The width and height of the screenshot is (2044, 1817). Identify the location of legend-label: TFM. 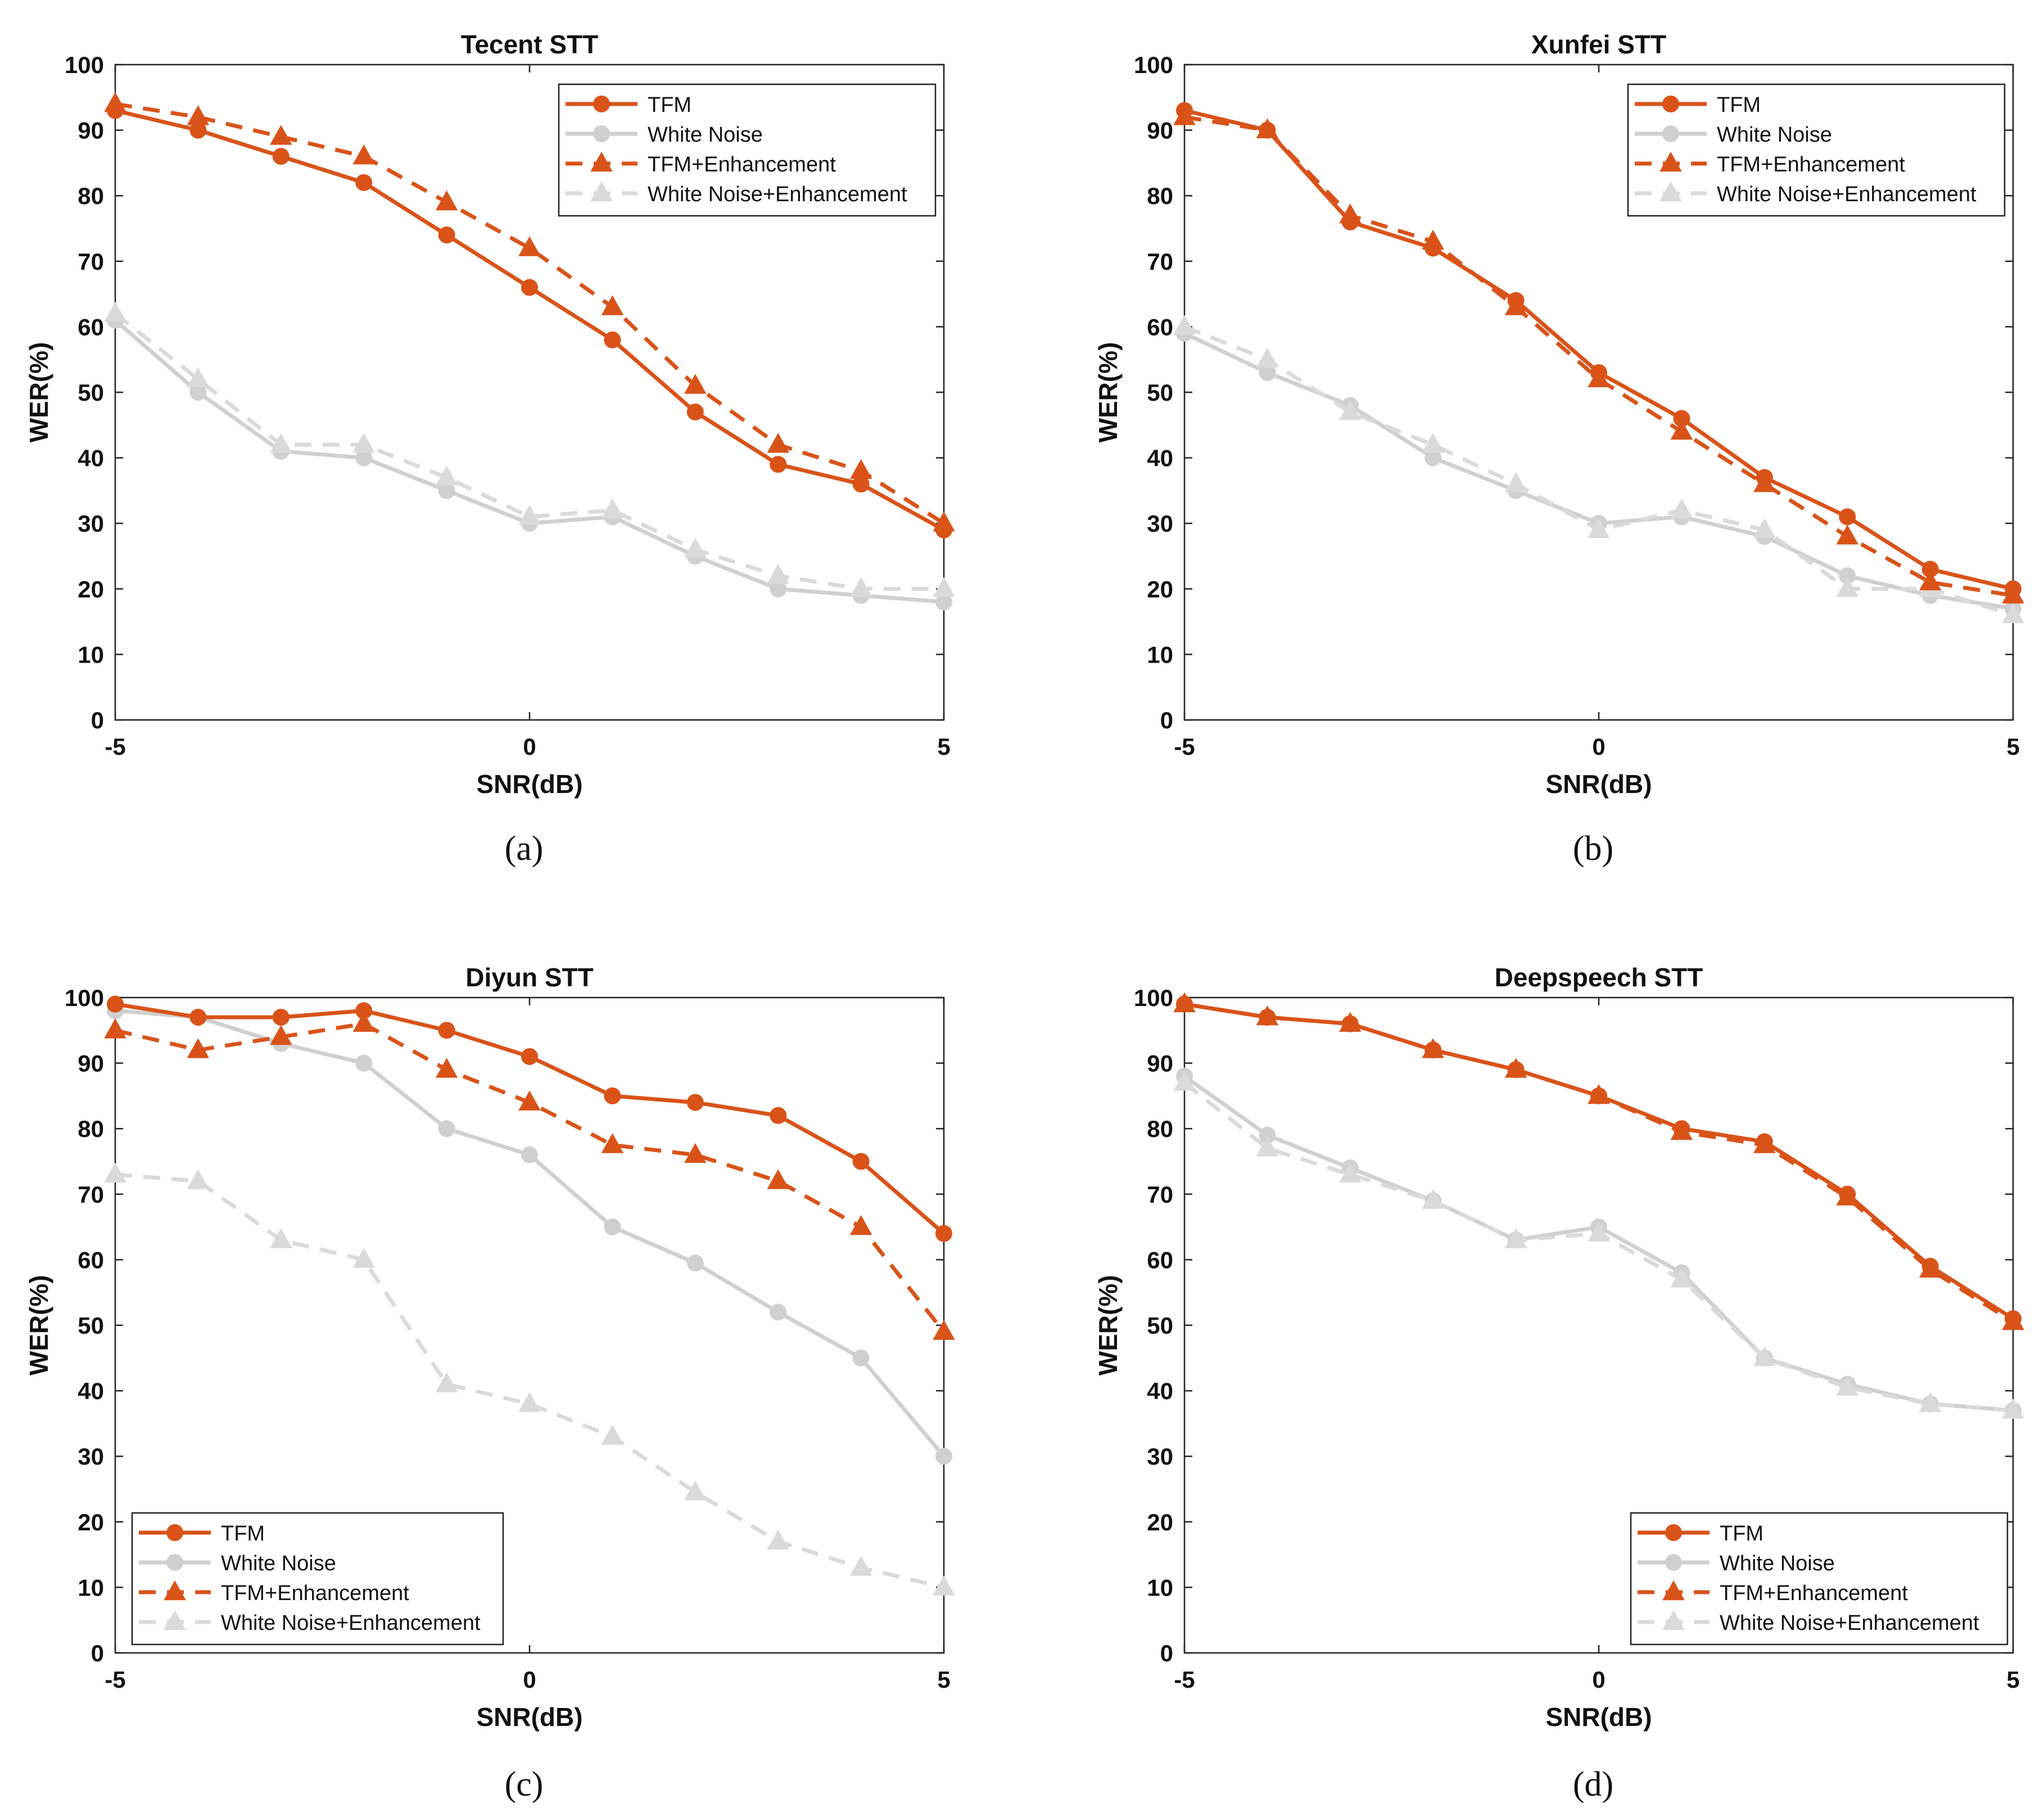
(243, 1534).